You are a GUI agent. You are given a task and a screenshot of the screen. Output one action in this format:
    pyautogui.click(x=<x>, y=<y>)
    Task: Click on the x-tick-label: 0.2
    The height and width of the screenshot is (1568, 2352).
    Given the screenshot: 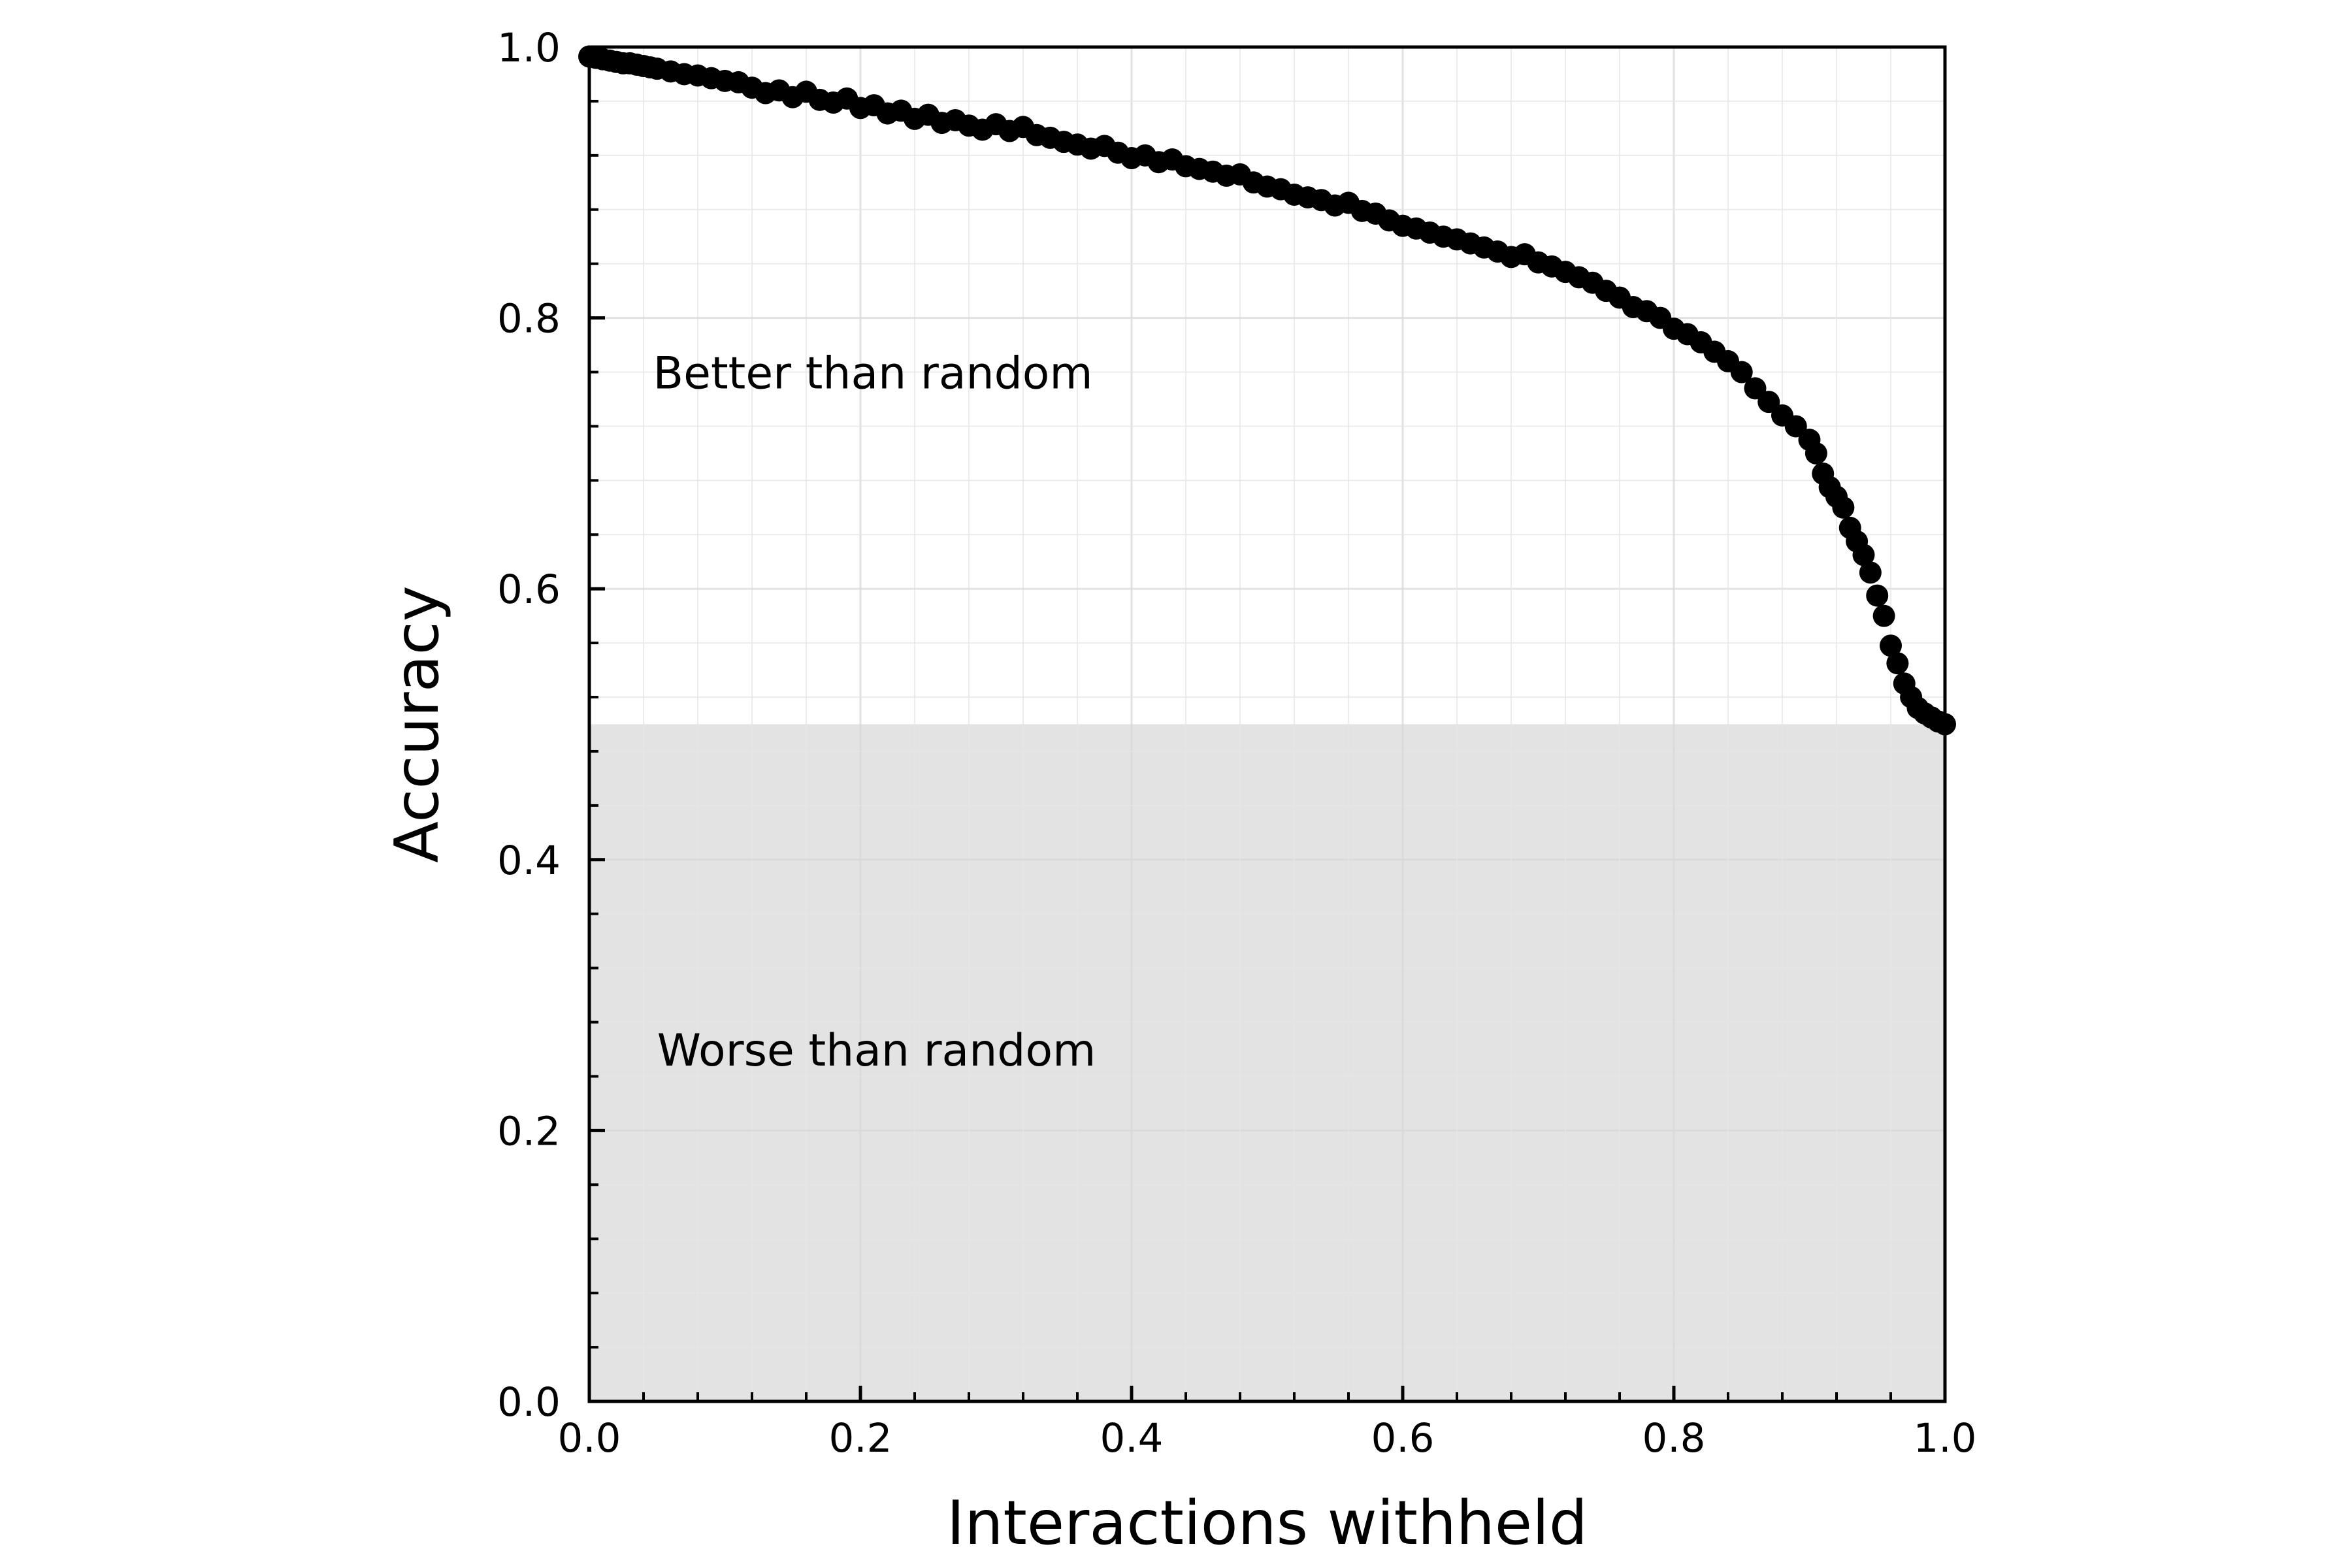 What is the action you would take?
    pyautogui.click(x=860, y=1438)
    